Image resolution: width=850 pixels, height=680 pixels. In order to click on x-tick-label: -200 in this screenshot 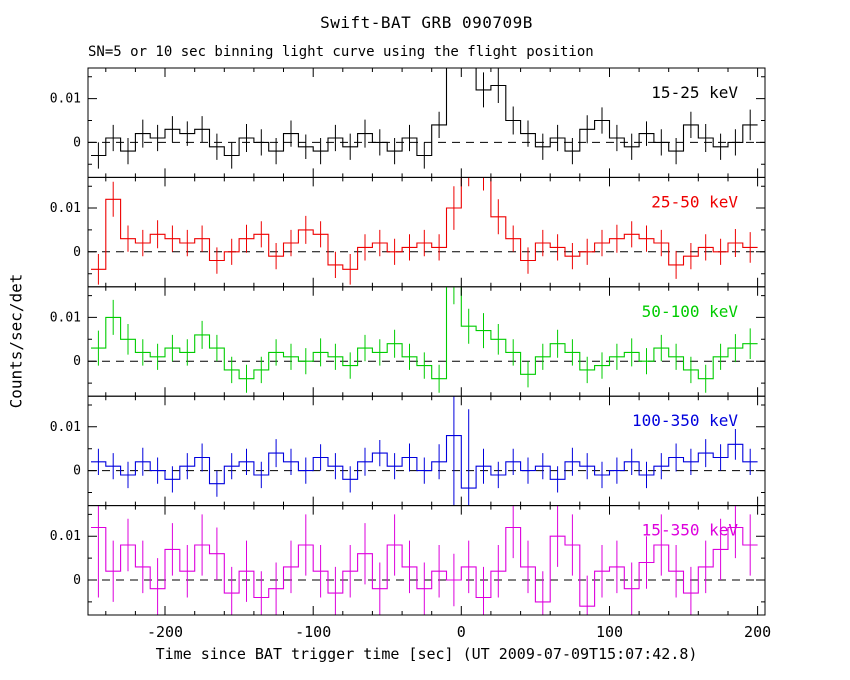, I will do `click(165, 632)`.